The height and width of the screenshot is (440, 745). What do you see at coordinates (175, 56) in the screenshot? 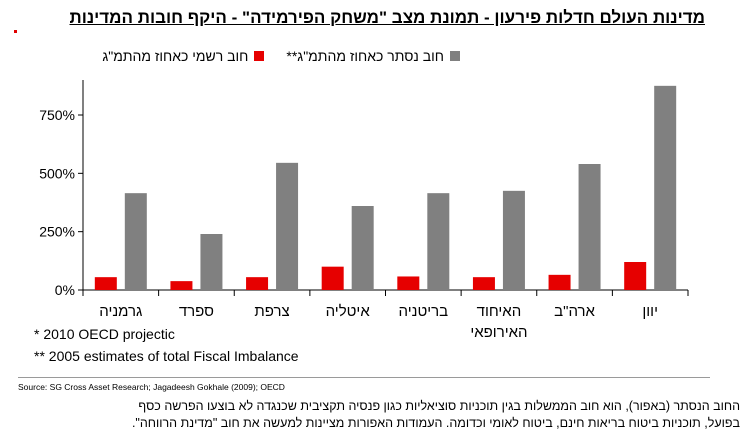
I see `legend-label-official: חוב רשמי כאחוז מהתמ"ג` at bounding box center [175, 56].